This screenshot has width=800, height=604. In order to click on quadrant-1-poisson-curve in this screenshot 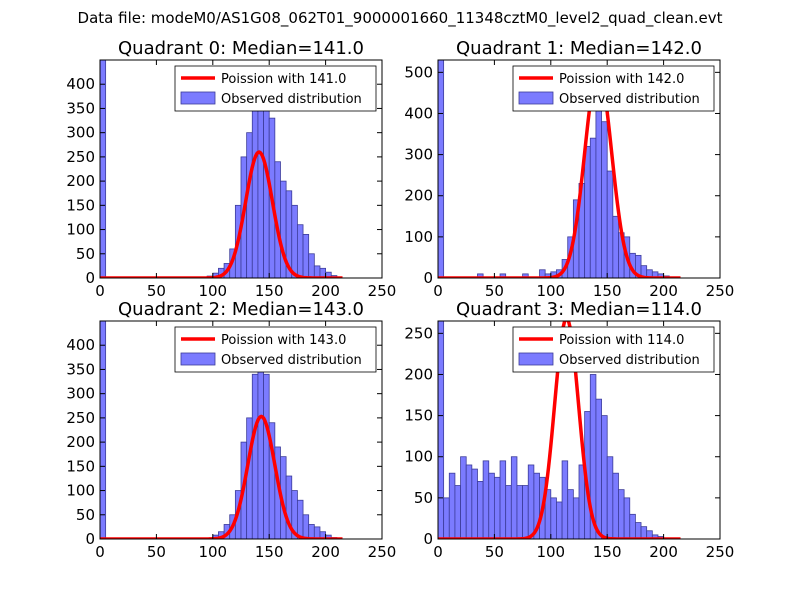, I will do `click(560, 173)`.